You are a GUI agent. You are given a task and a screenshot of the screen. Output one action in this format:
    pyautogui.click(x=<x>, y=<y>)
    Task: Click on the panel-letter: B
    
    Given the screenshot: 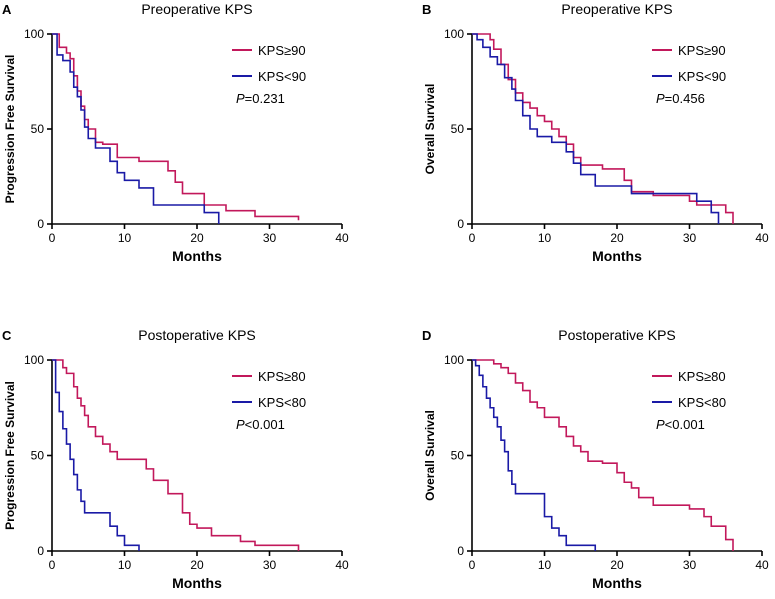 What is the action you would take?
    pyautogui.click(x=426, y=9)
    